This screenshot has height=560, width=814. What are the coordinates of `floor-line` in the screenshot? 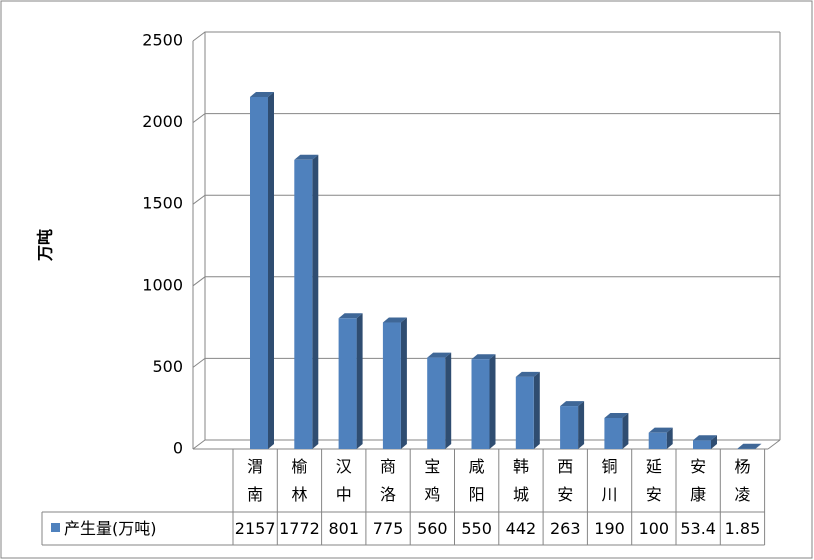 It's located at (774, 444).